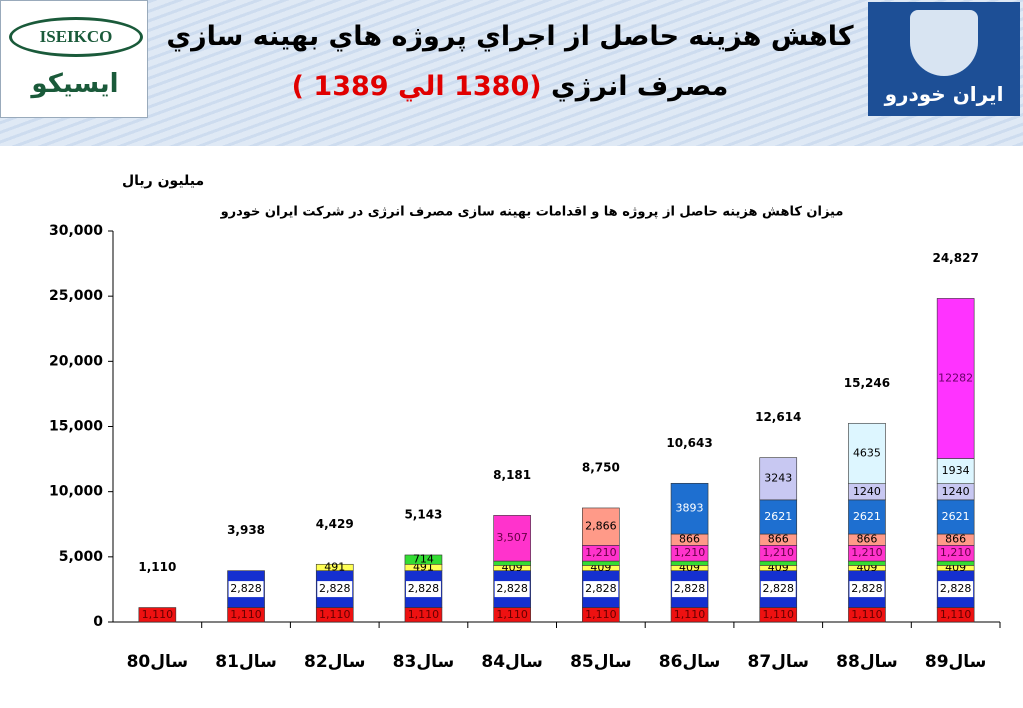 The image size is (1023, 708). I want to click on total-label: 10,643, so click(689, 443).